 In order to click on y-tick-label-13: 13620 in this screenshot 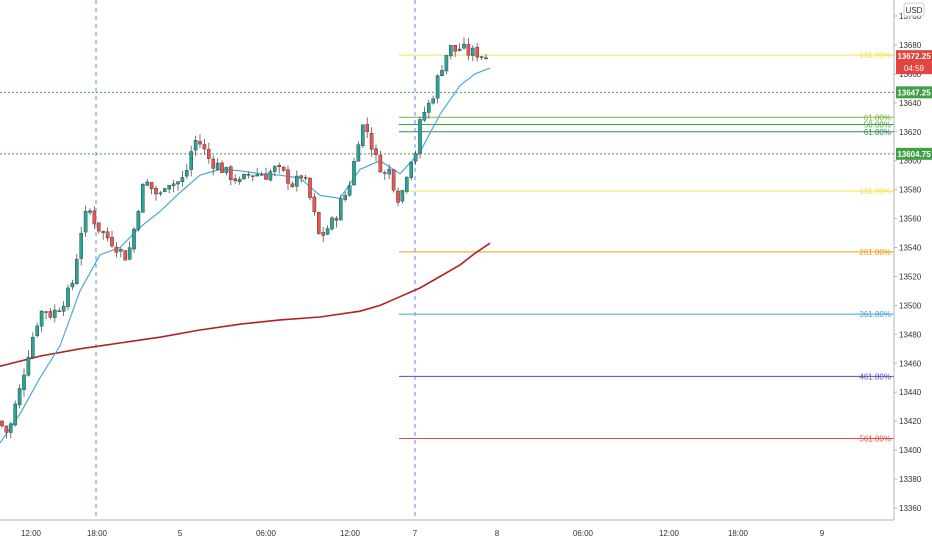, I will do `click(910, 132)`.